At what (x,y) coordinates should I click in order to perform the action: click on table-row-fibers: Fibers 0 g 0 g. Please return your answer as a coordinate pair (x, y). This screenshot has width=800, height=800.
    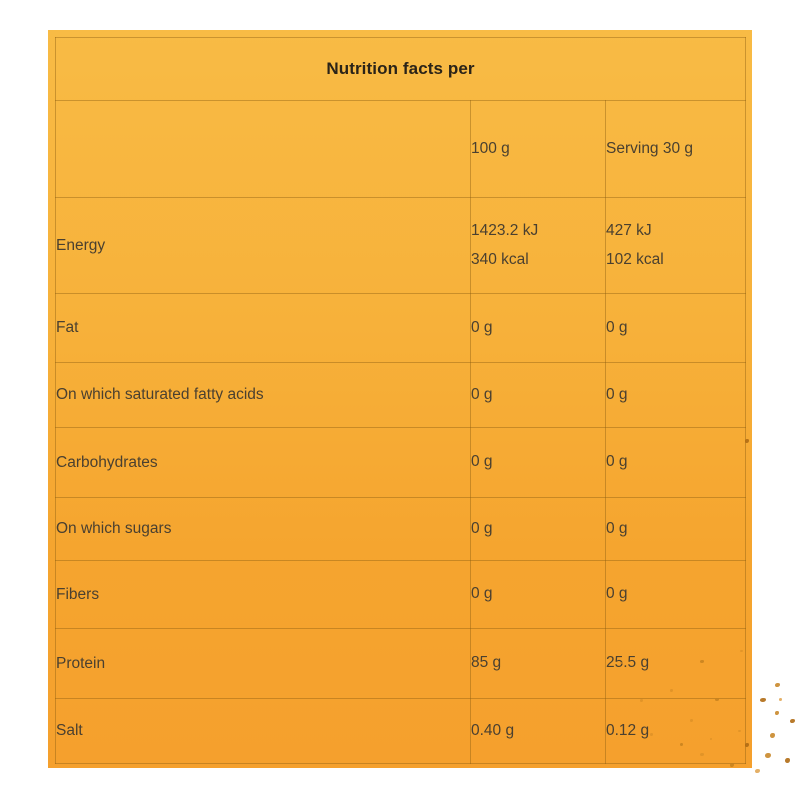
    Looking at the image, I should click on (401, 594).